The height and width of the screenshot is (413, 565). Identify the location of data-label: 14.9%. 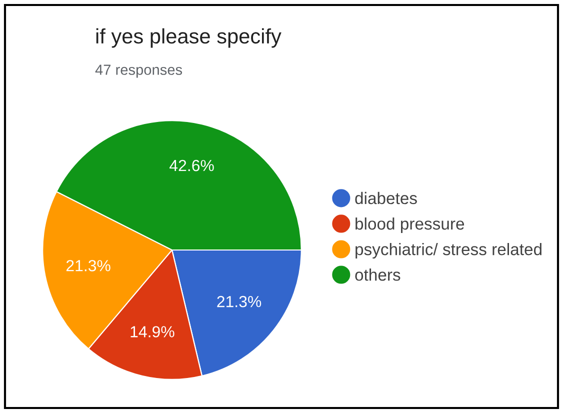
(152, 332).